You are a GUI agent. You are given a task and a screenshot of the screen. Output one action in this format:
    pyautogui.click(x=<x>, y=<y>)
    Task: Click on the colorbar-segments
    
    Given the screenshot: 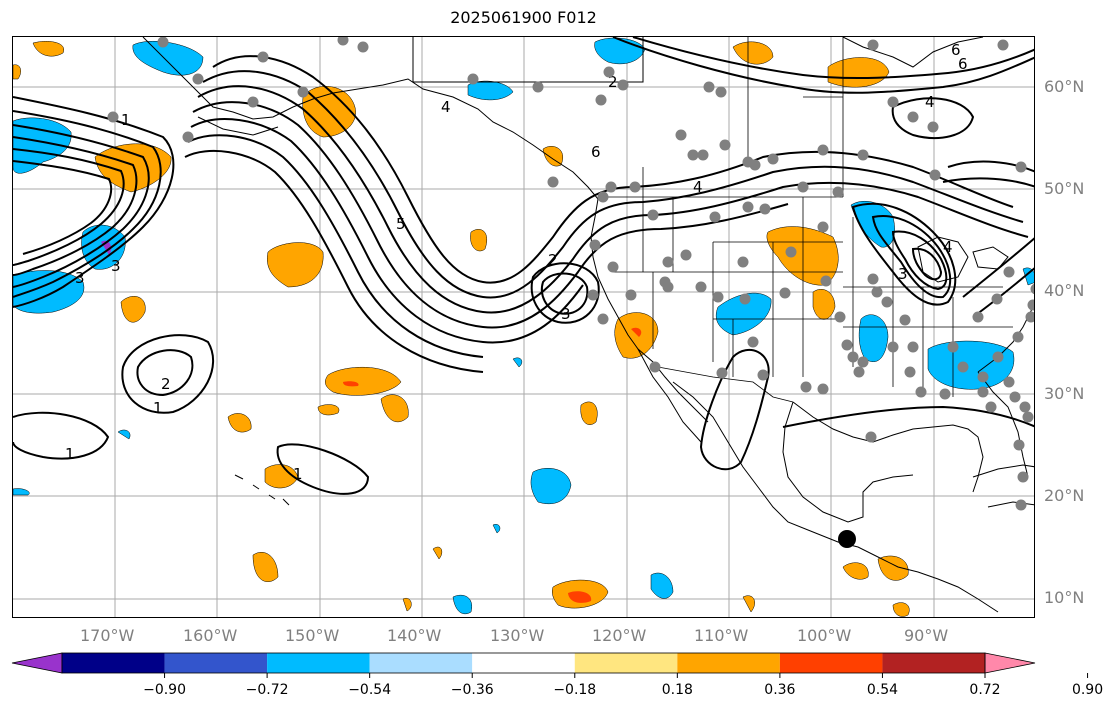 What is the action you would take?
    pyautogui.click(x=523, y=663)
    